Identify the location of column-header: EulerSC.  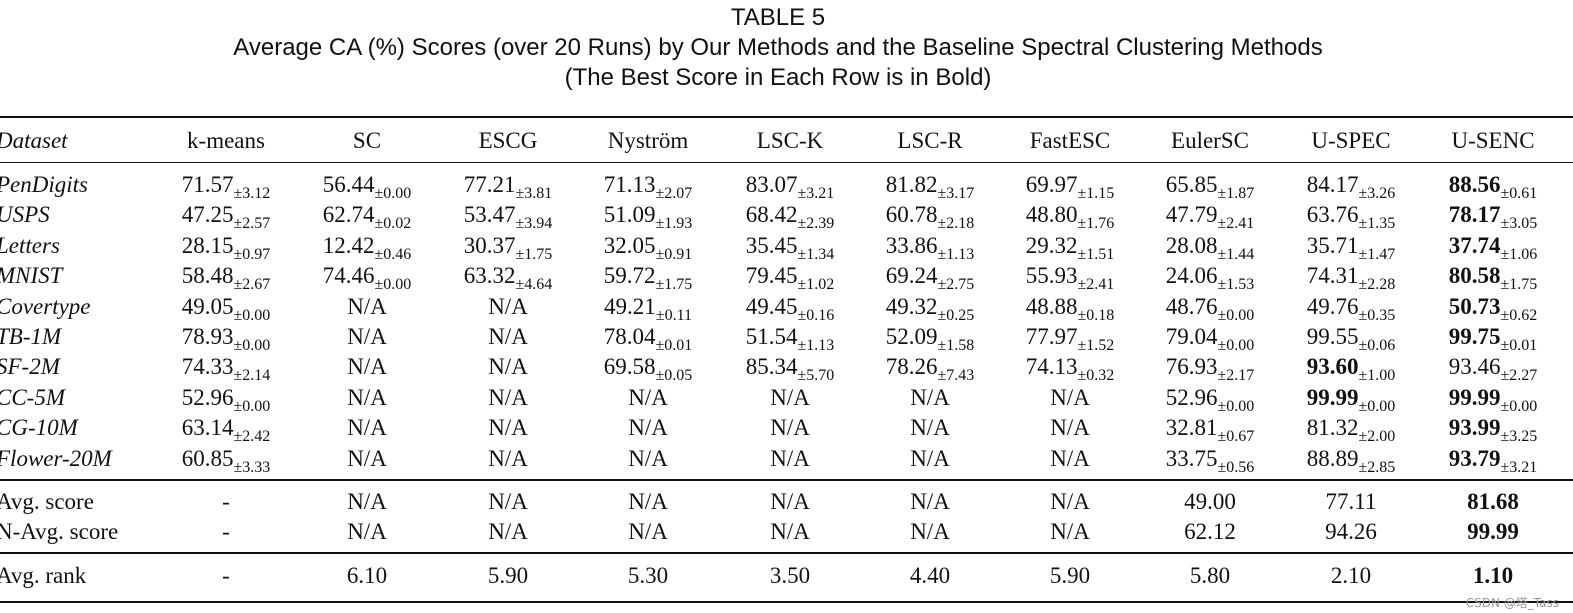
(1210, 140).